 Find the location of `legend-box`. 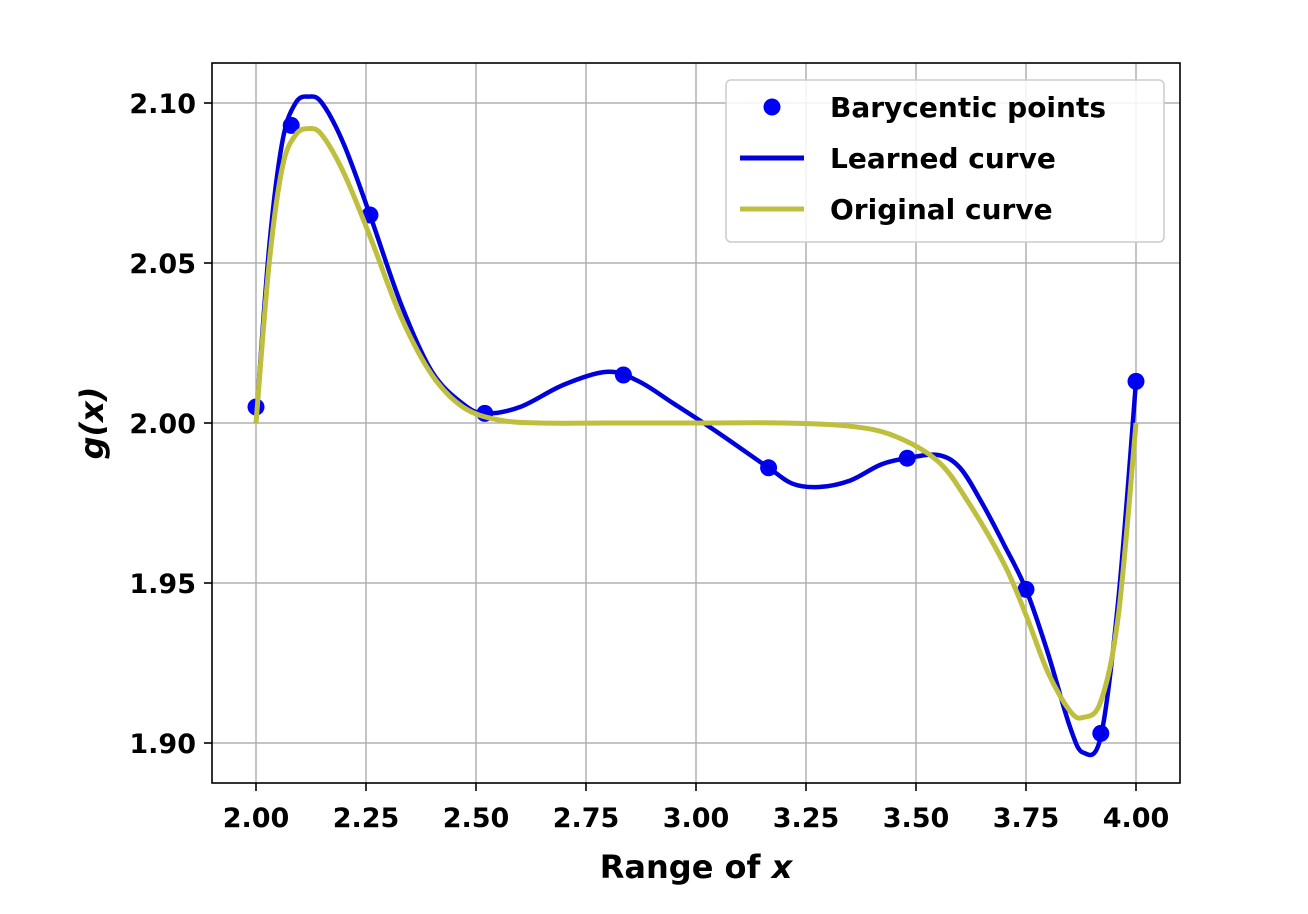

legend-box is located at coordinates (945, 161).